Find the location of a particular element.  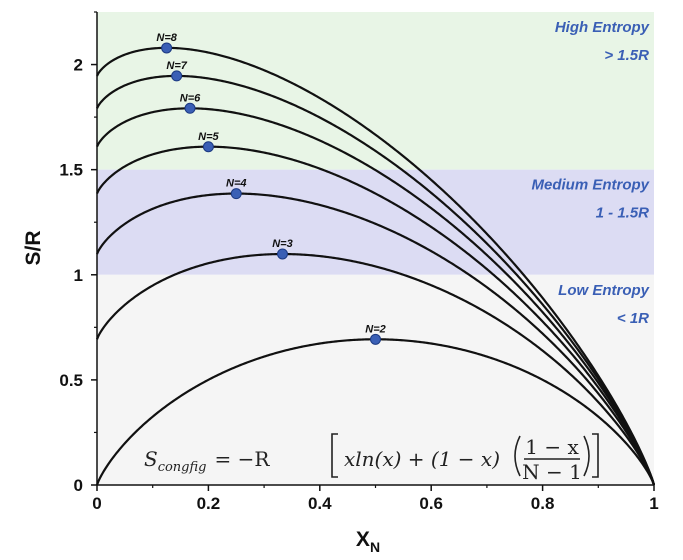

max-marker-n4 is located at coordinates (236, 194).